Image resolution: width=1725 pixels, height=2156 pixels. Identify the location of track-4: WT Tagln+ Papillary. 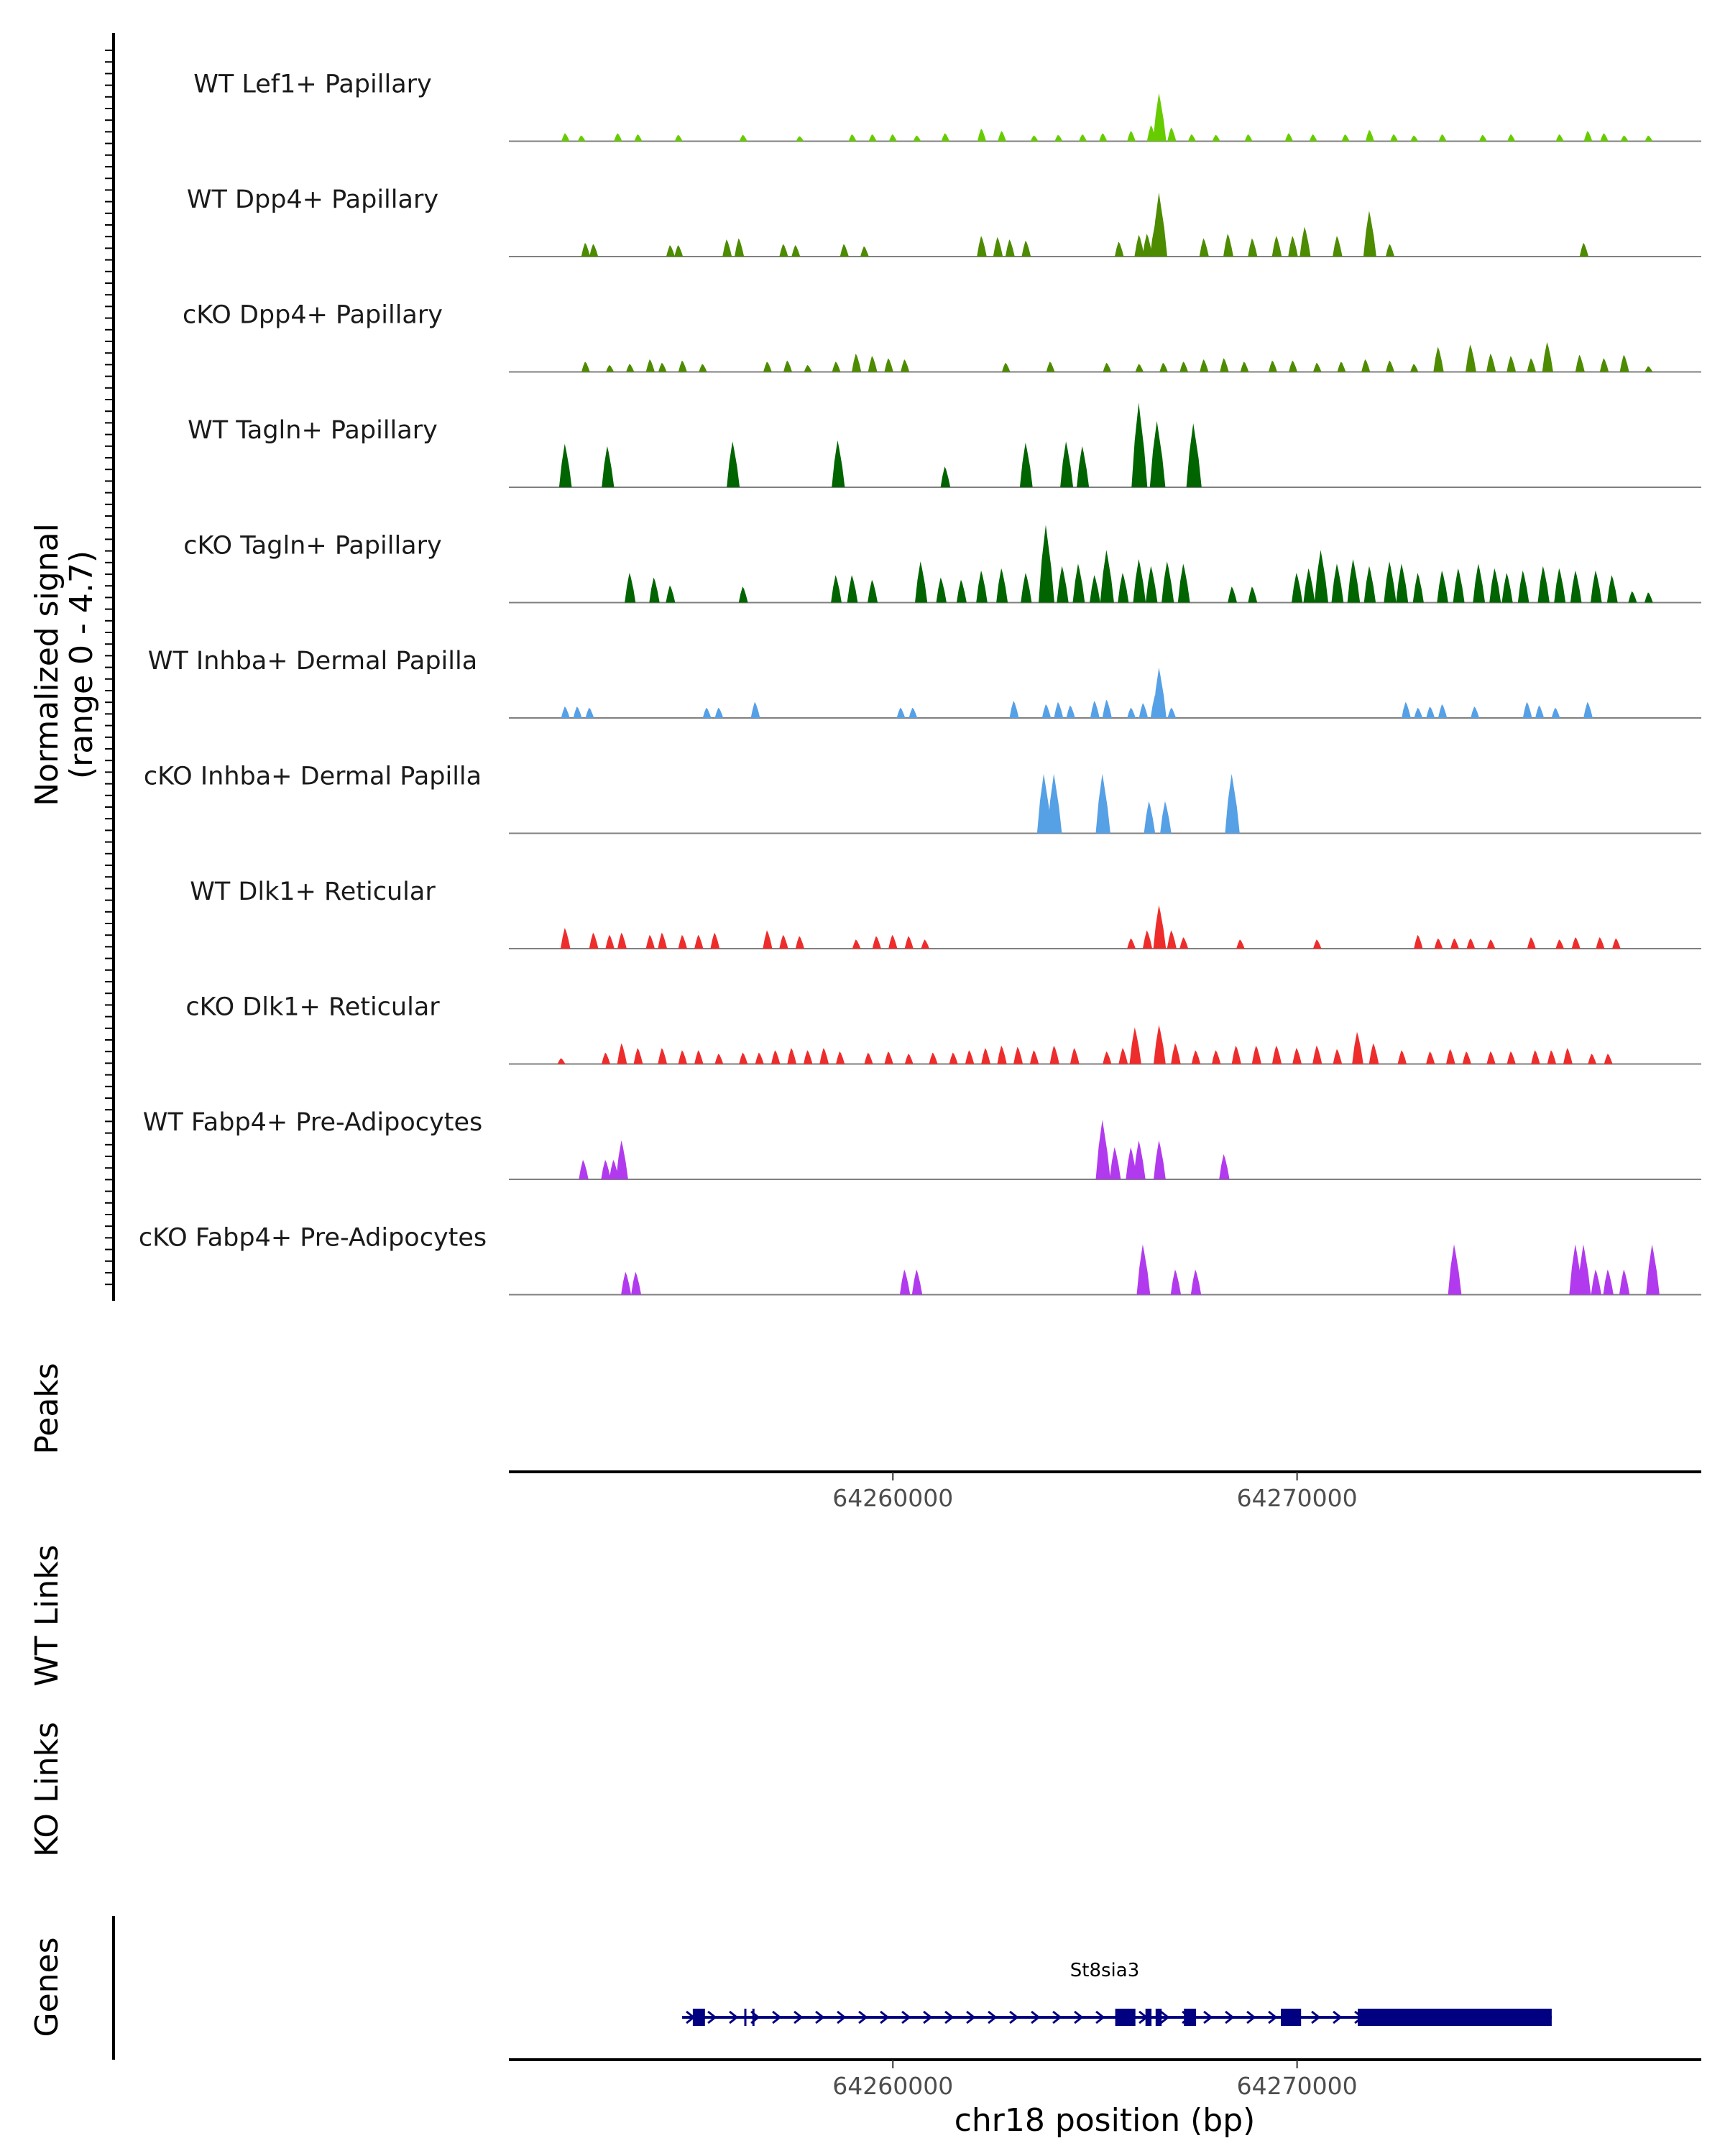
(944, 445).